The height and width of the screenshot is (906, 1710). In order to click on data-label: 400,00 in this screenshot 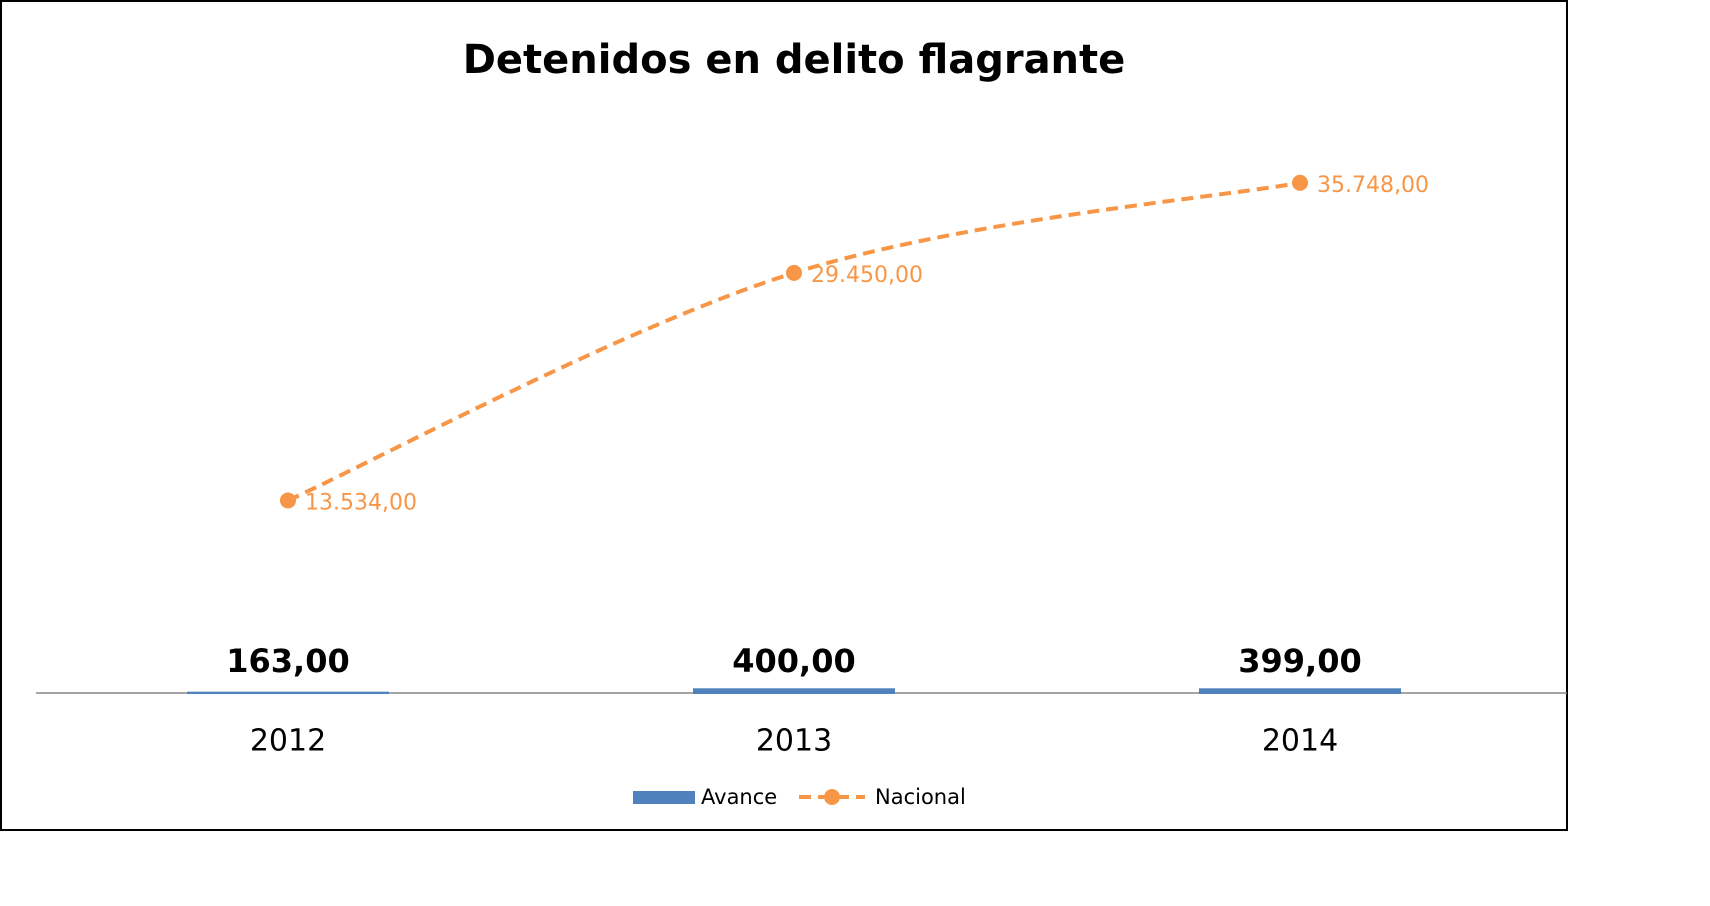, I will do `click(793, 661)`.